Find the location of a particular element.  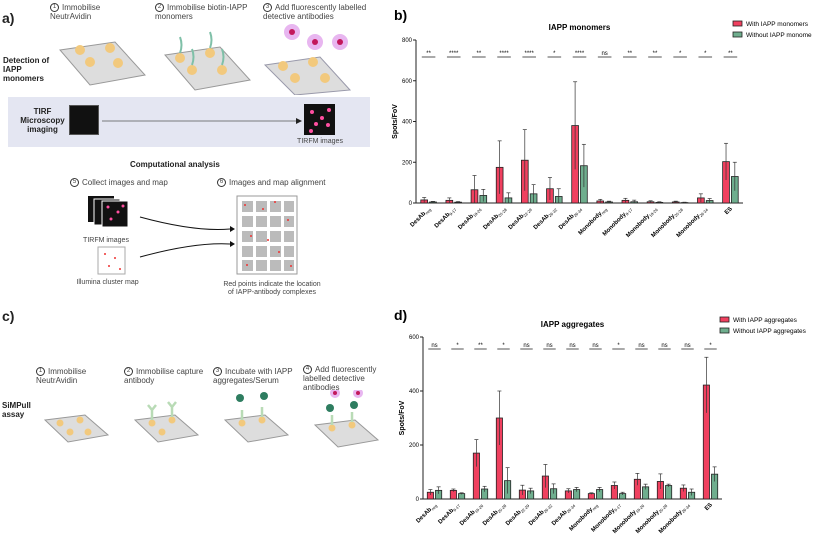

c-step-1: 1 Immobilise NeutrAvidin is located at coordinates (61, 376).